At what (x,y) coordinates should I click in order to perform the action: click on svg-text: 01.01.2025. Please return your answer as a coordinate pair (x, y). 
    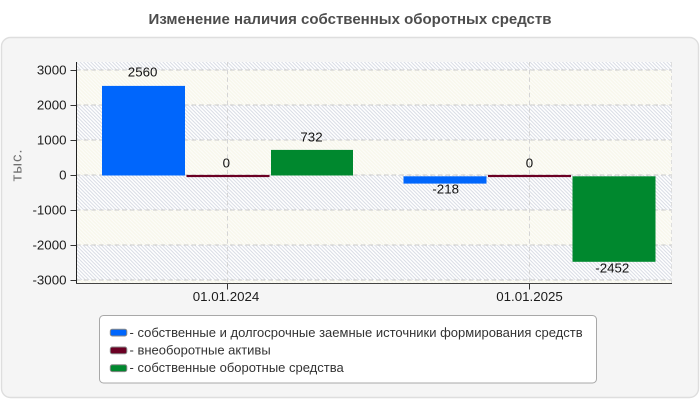
    Looking at the image, I should click on (529, 296).